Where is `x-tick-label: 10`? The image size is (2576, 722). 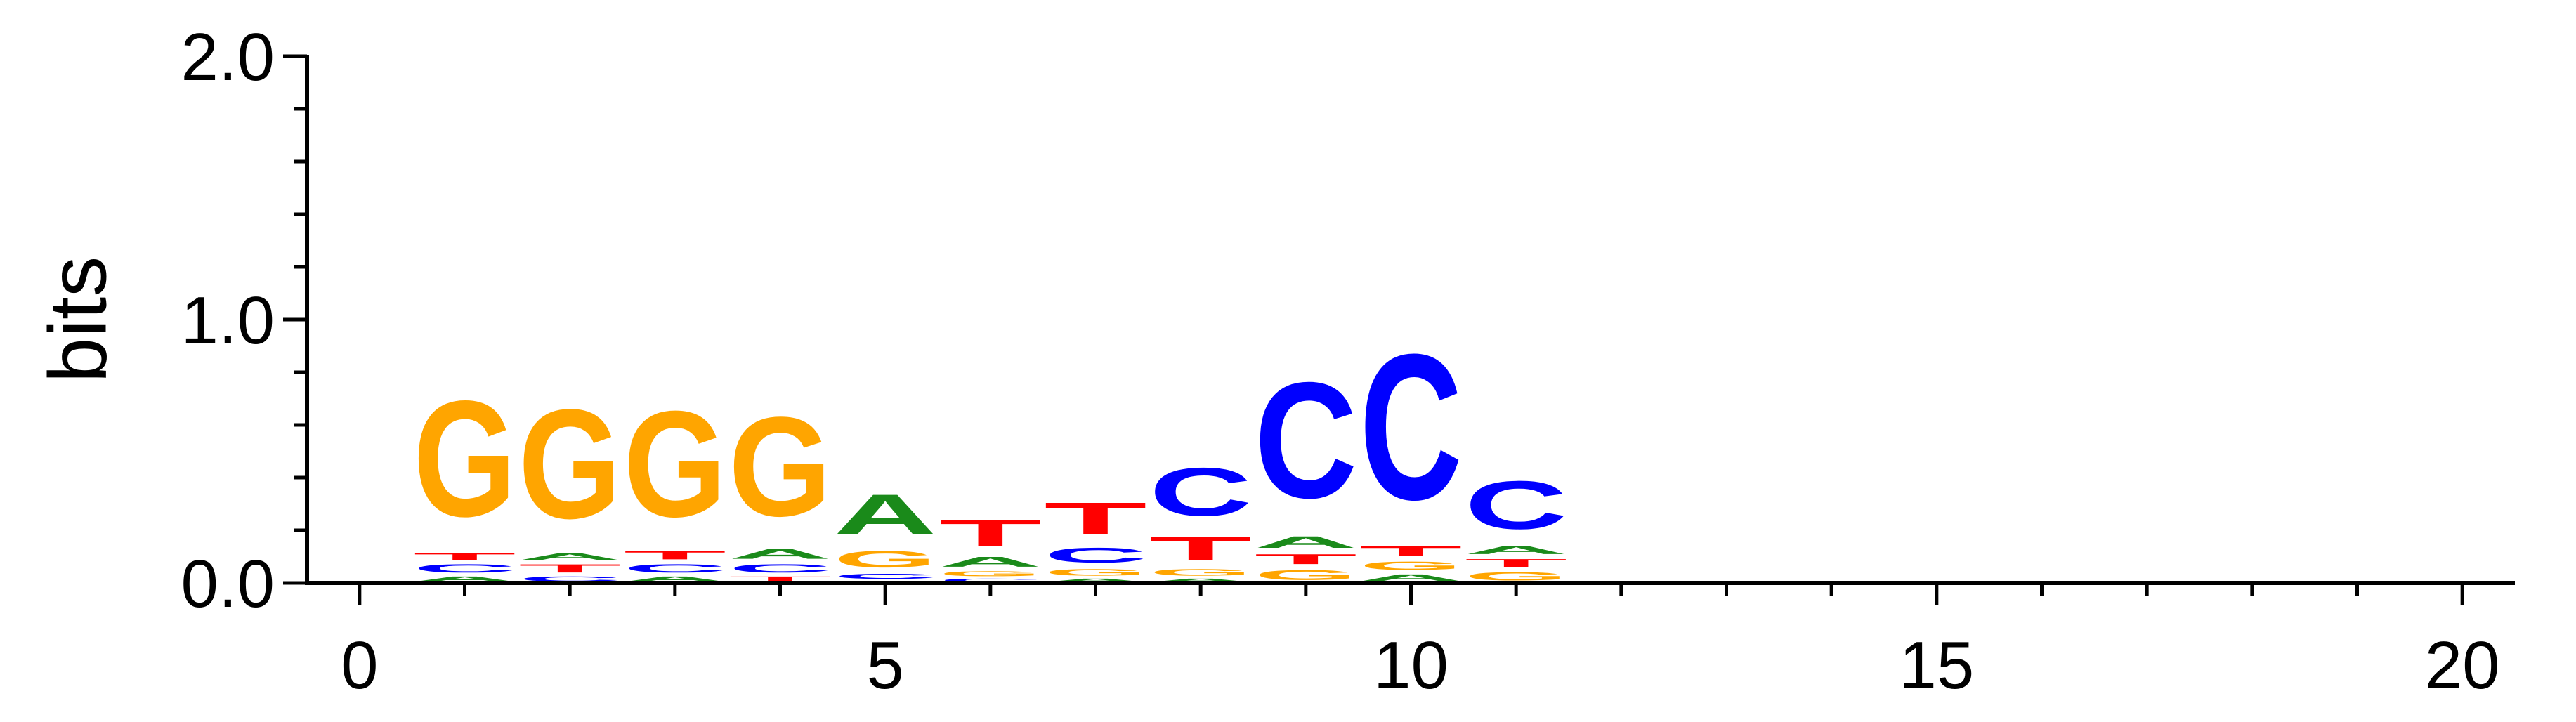
x-tick-label: 10 is located at coordinates (1411, 665).